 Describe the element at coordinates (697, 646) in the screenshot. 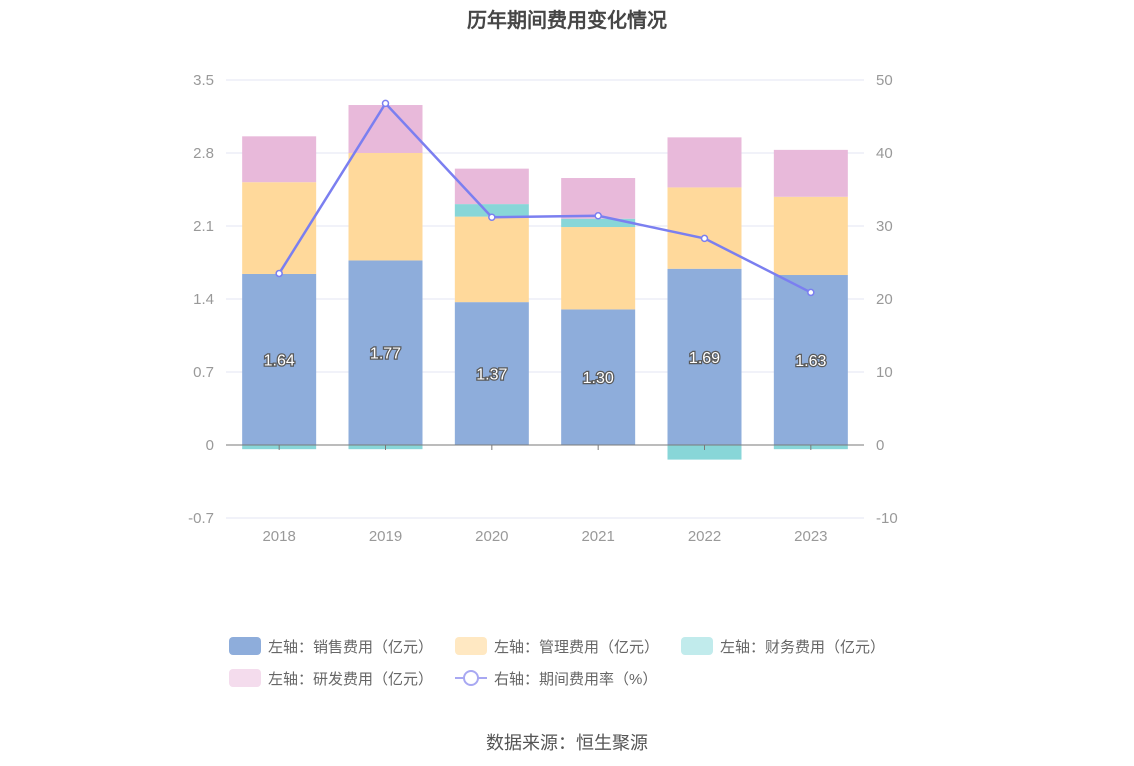

I see `legend-swatch-finance` at that location.